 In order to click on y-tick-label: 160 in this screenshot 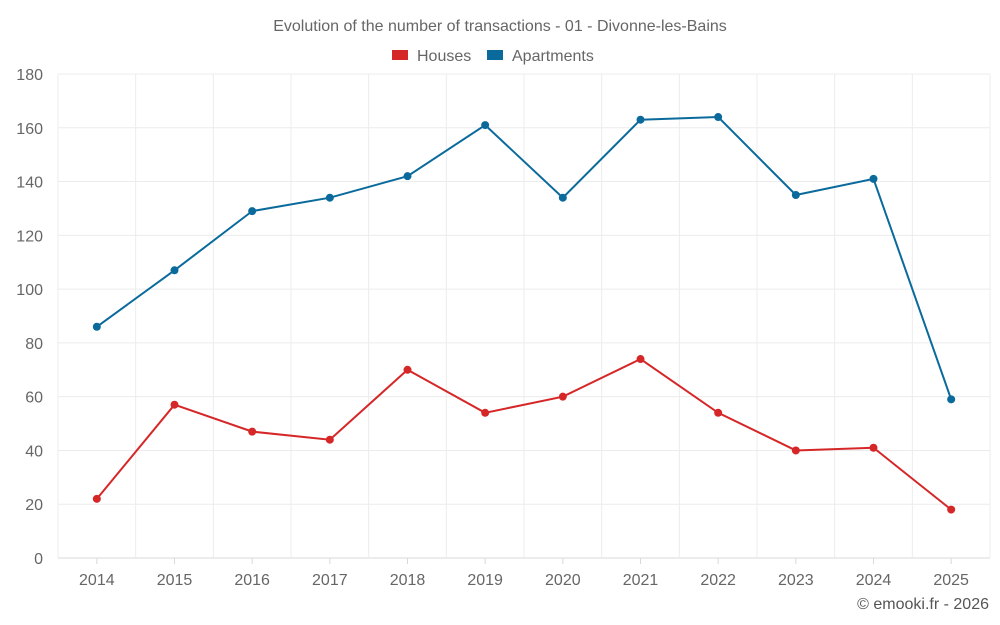, I will do `click(29, 129)`.